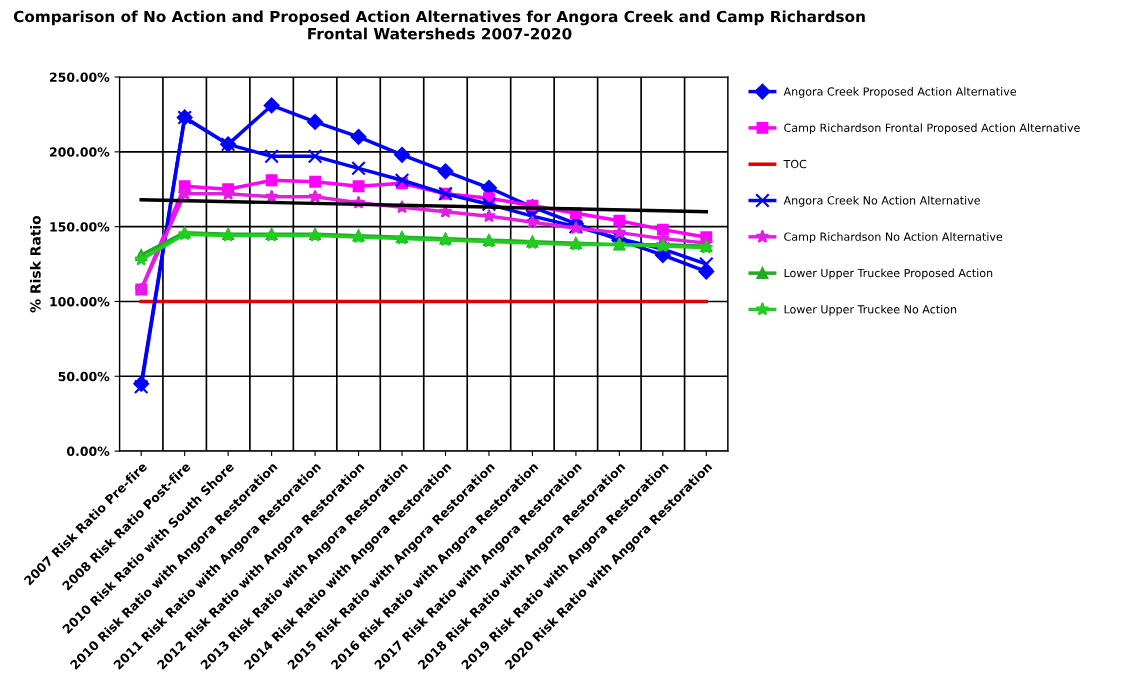 This screenshot has width=1127, height=694. What do you see at coordinates (35, 264) in the screenshot?
I see `y-axis-title: % Risk Ratio` at bounding box center [35, 264].